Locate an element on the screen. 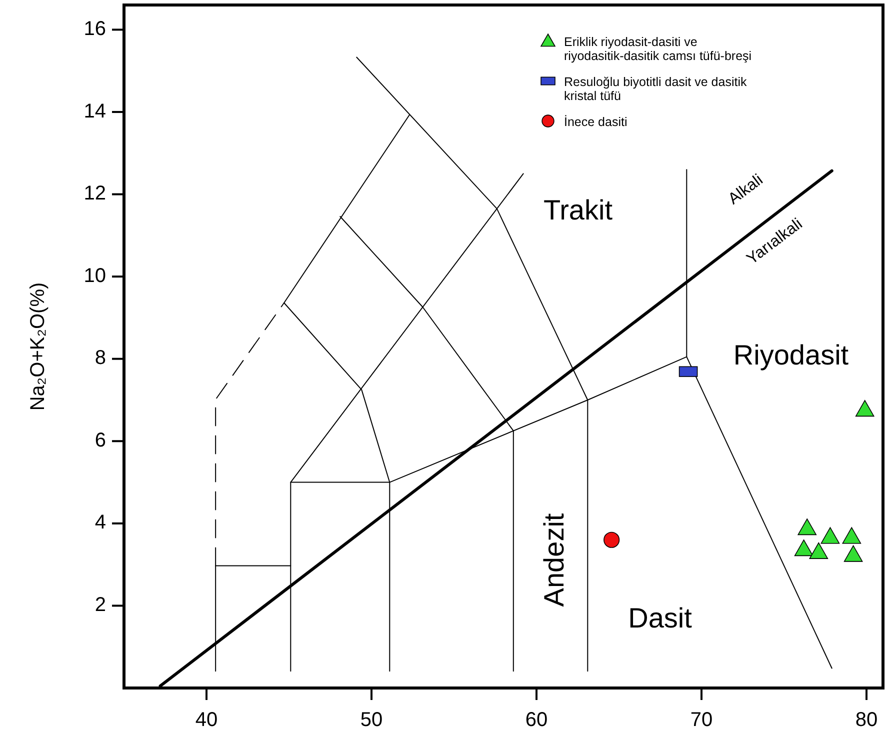 This screenshot has height=745, width=887. annotation: Riyodasit is located at coordinates (791, 354).